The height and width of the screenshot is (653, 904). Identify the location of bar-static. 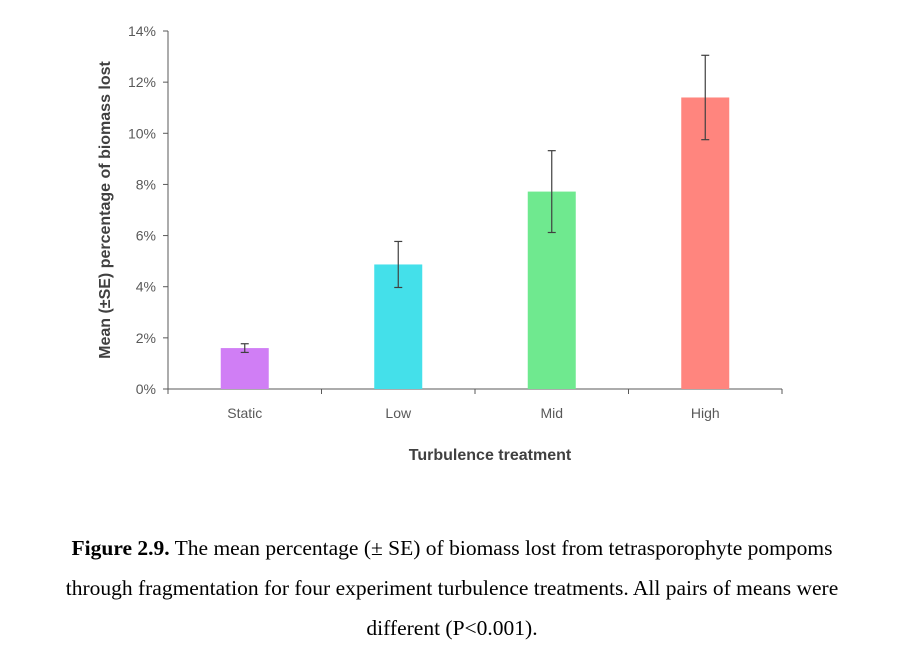
(244, 368).